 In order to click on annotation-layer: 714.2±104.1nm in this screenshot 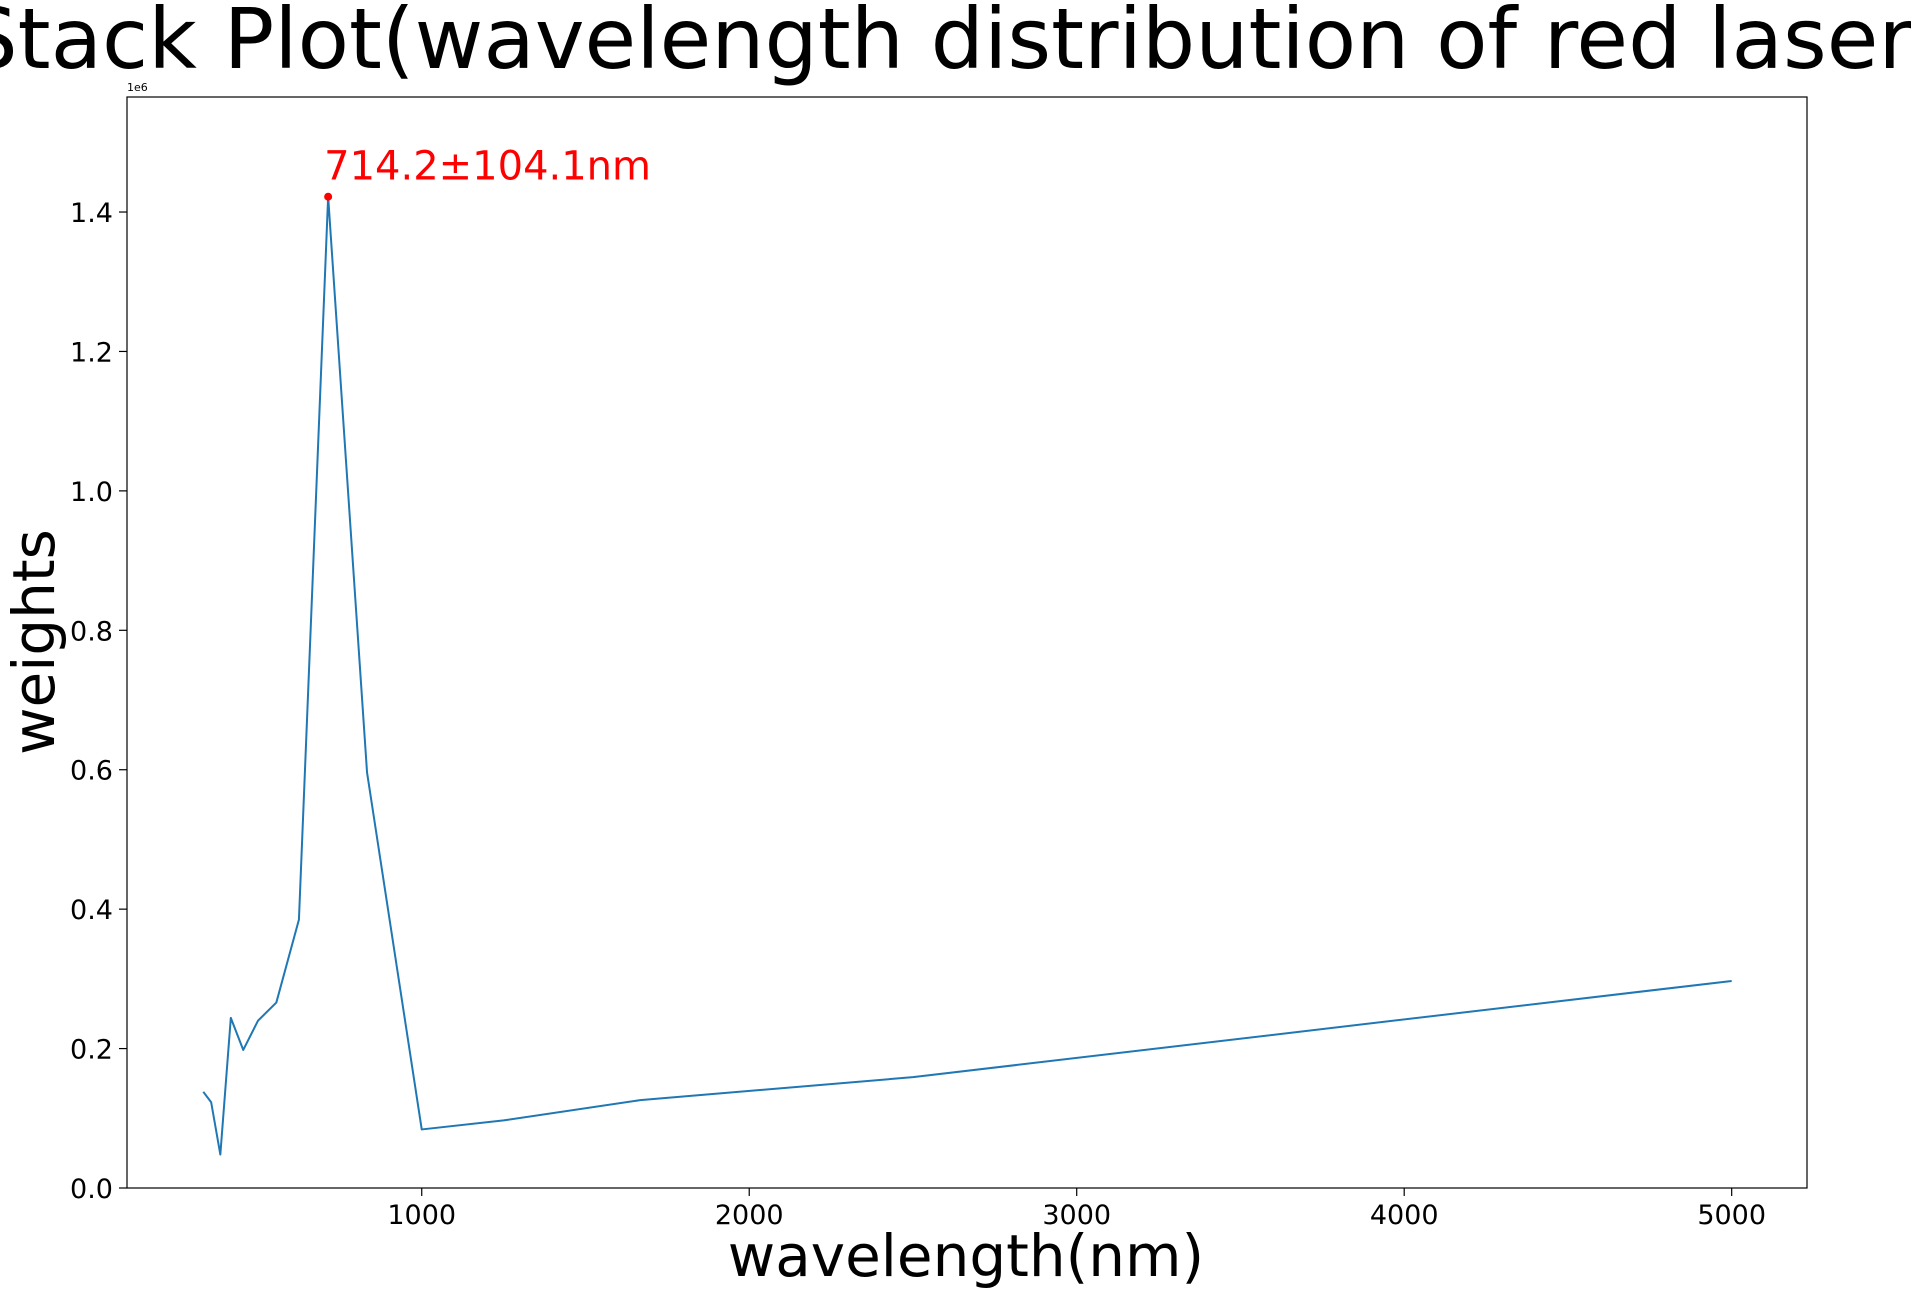, I will do `click(487, 172)`.